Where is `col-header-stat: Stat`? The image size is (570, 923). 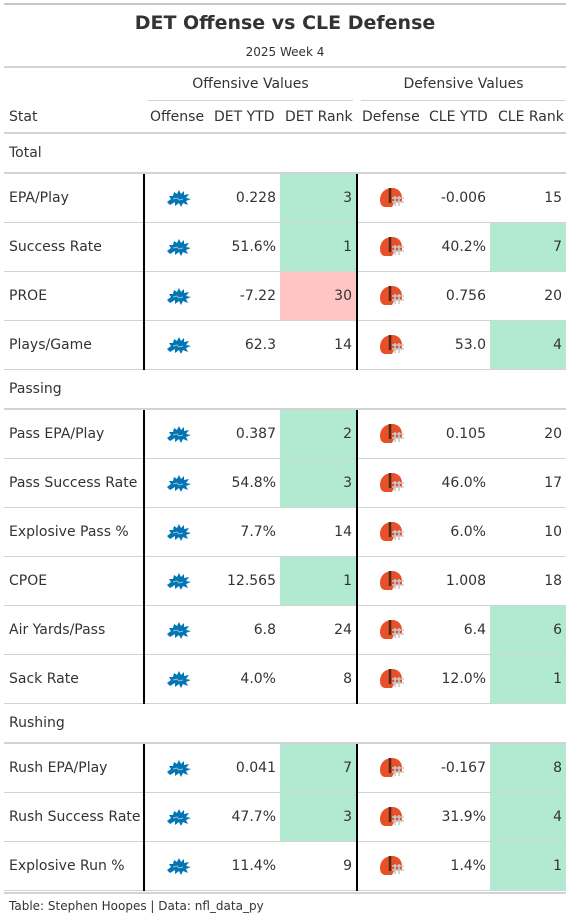 col-header-stat: Stat is located at coordinates (23, 117).